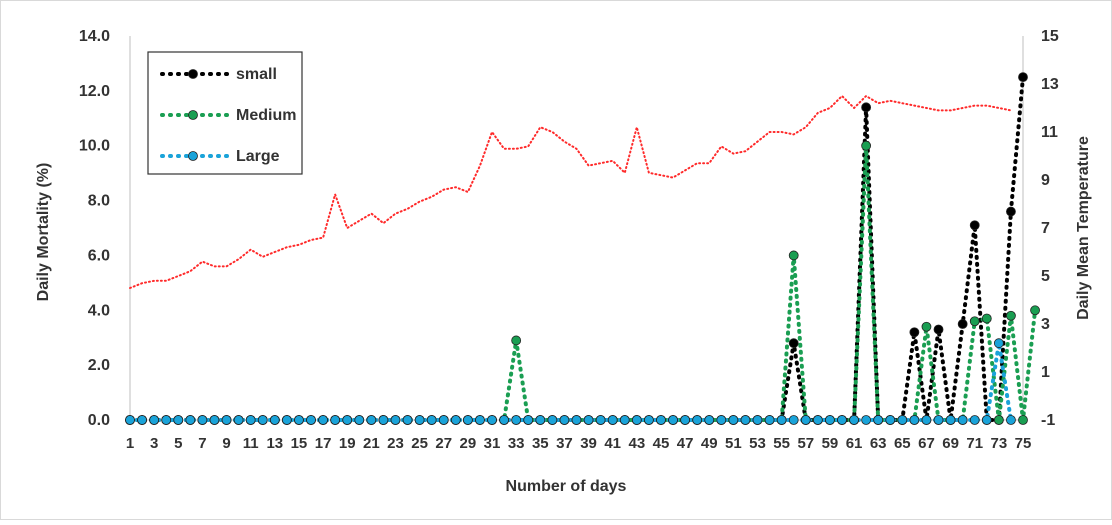  What do you see at coordinates (1045, 228) in the screenshot?
I see `y2-tick-label: 7` at bounding box center [1045, 228].